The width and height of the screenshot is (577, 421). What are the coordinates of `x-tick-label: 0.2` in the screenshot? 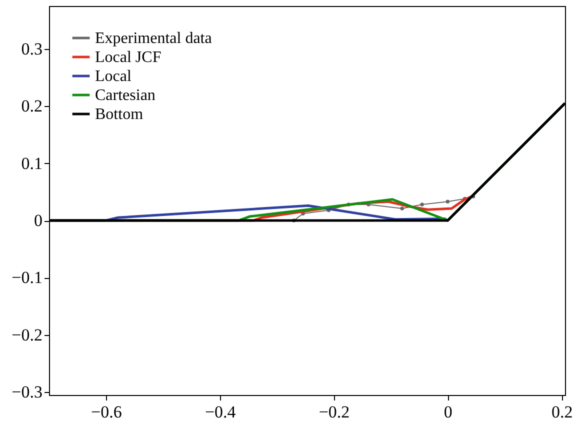 It's located at (562, 411).